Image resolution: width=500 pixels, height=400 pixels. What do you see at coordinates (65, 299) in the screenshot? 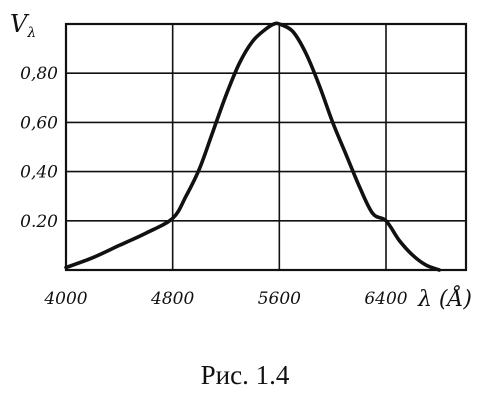
I see `x-tick-label: 4000` at bounding box center [65, 299].